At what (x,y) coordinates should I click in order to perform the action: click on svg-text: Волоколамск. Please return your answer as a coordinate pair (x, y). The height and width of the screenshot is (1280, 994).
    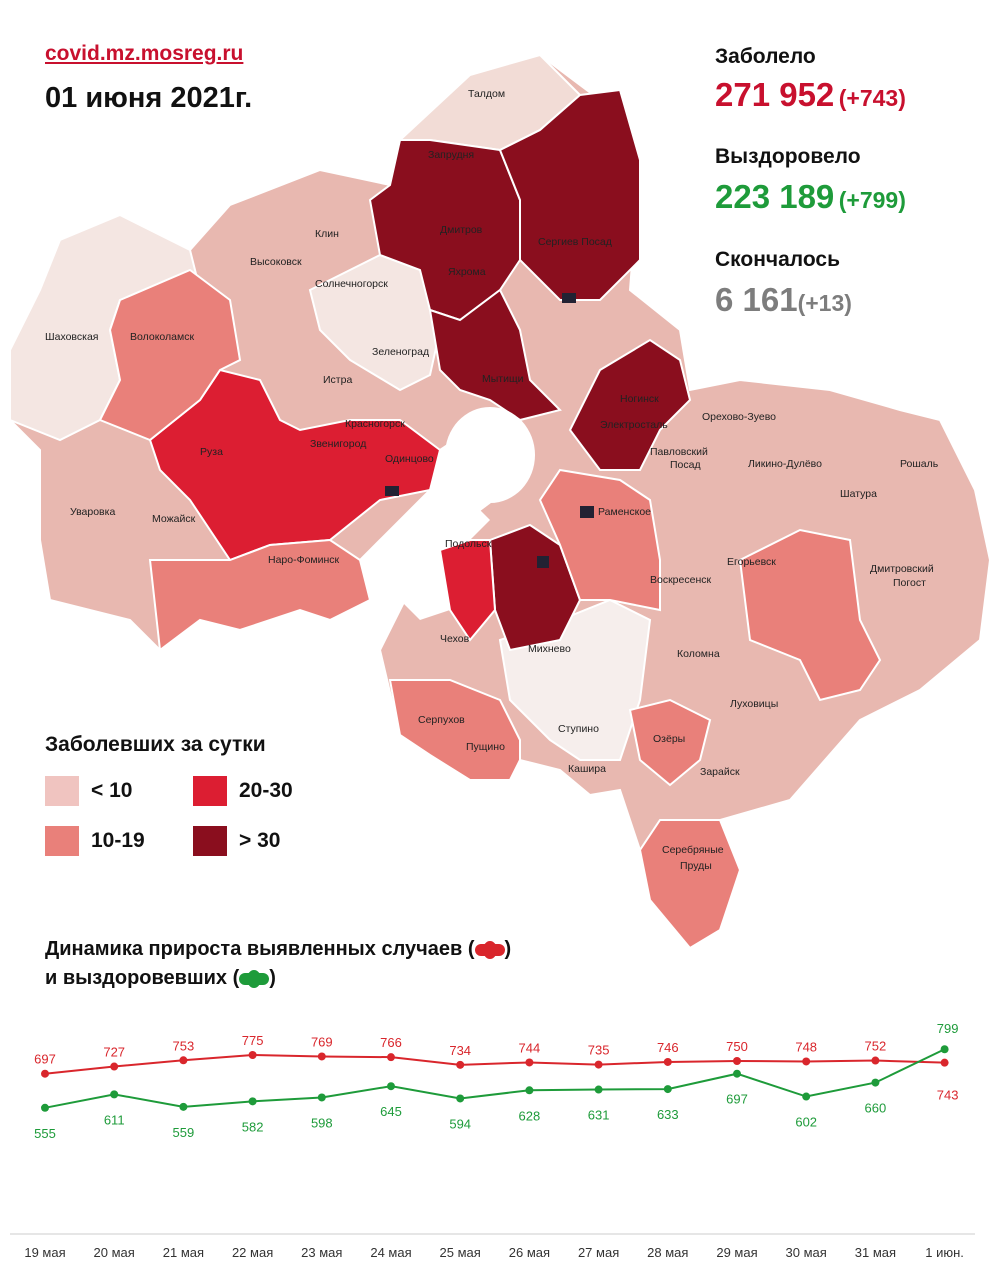
    Looking at the image, I should click on (162, 337).